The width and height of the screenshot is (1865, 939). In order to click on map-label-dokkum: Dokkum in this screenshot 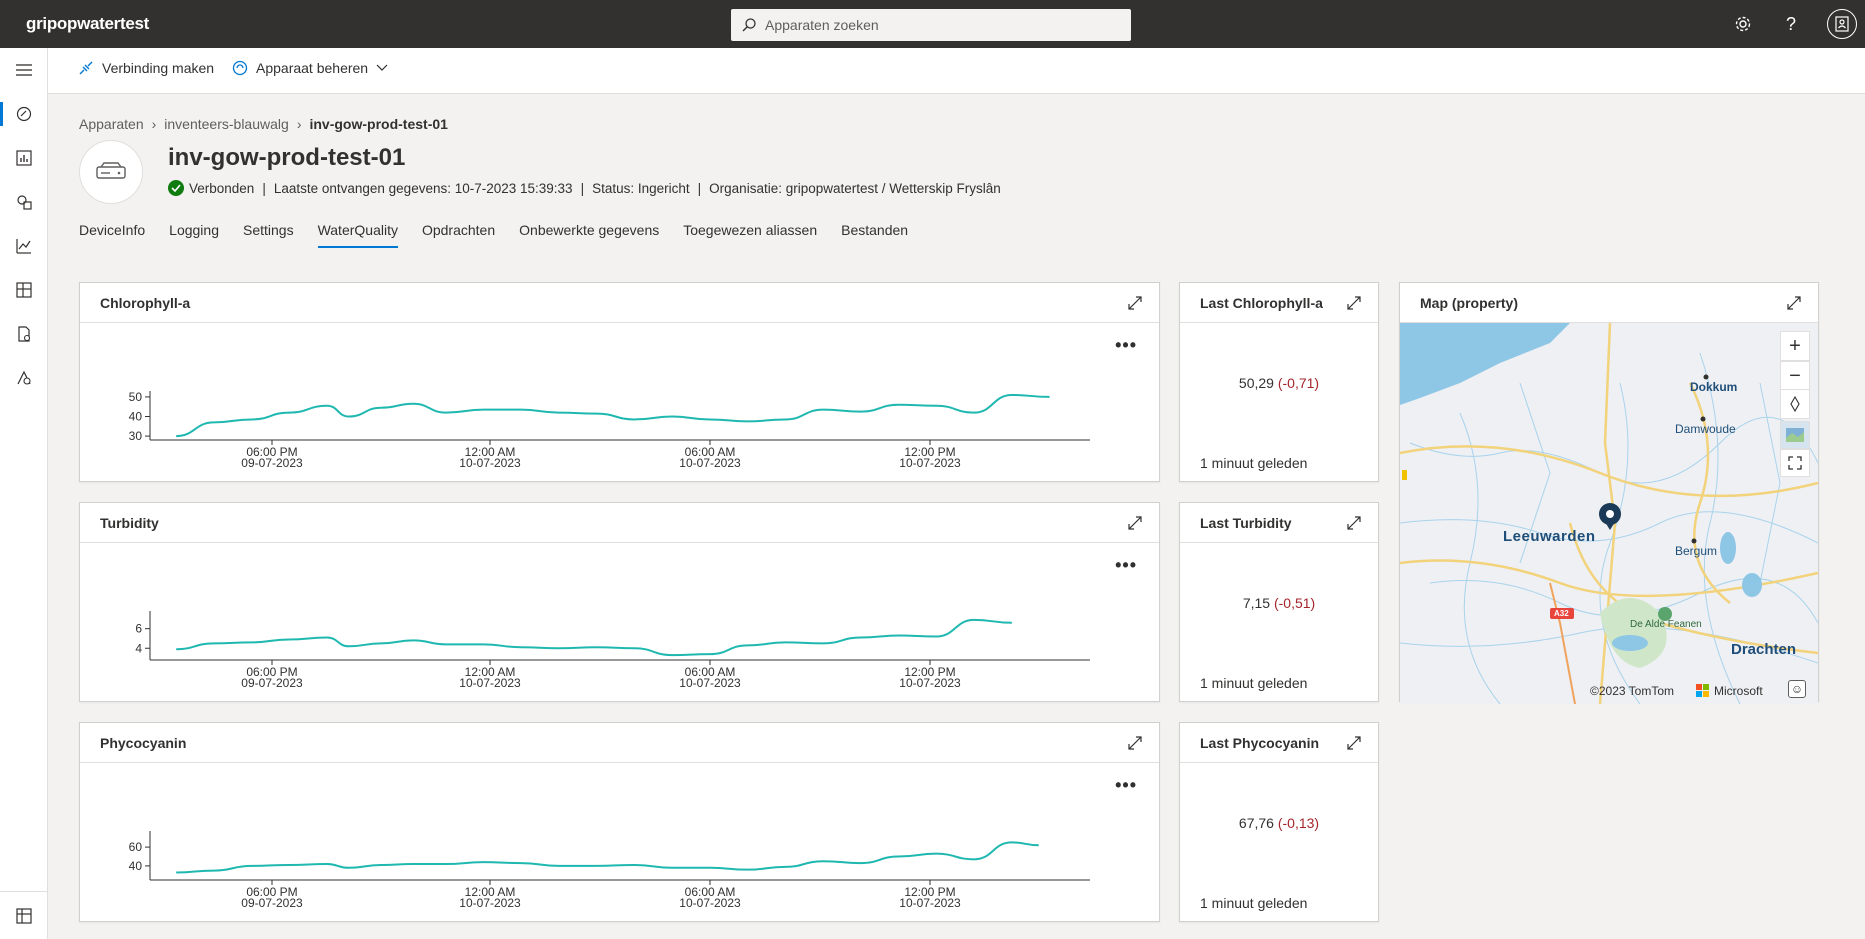, I will do `click(1714, 387)`.